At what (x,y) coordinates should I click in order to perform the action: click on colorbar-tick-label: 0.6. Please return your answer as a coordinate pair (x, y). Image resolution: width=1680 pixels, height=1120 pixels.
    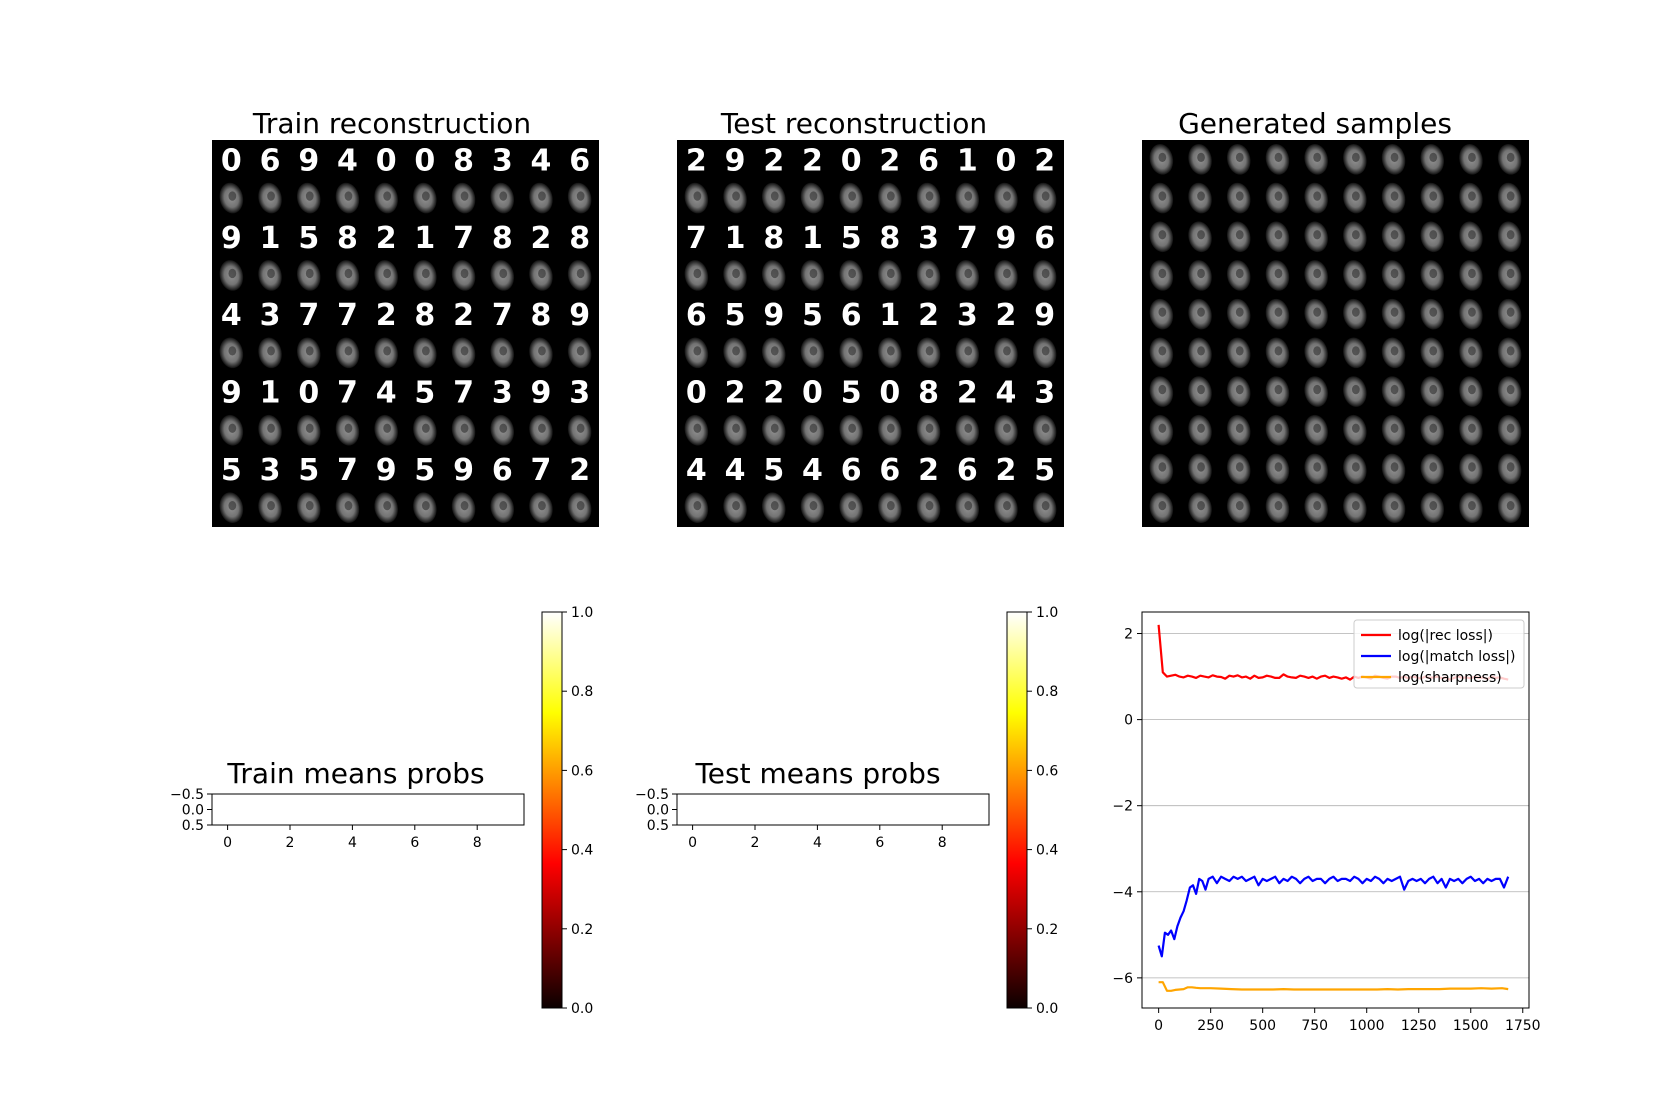
    Looking at the image, I should click on (582, 771).